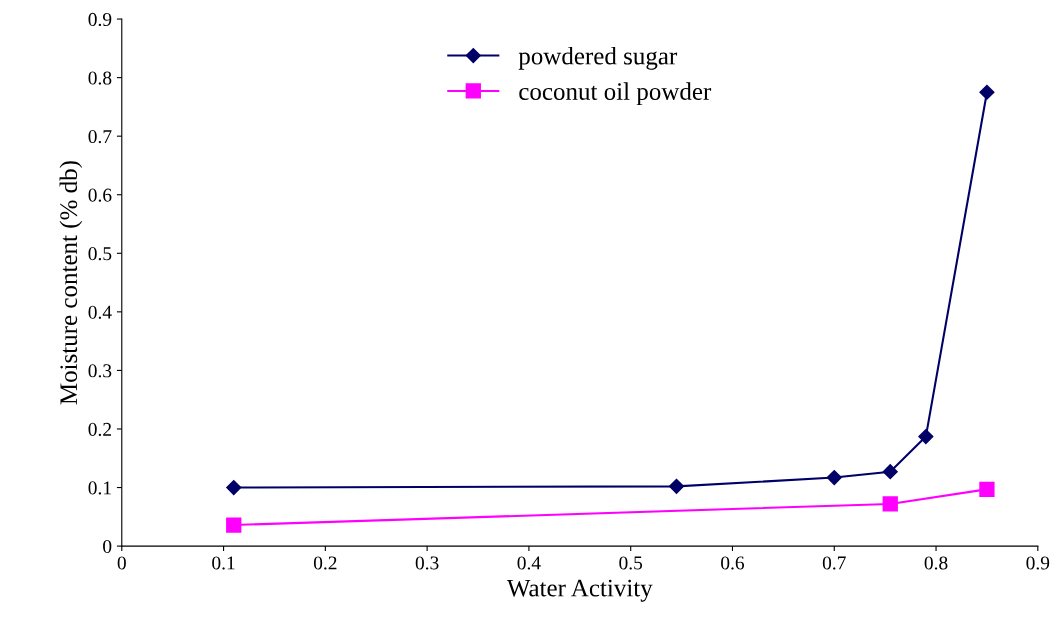  What do you see at coordinates (529, 563) in the screenshot?
I see `x-tick-label: 0.4` at bounding box center [529, 563].